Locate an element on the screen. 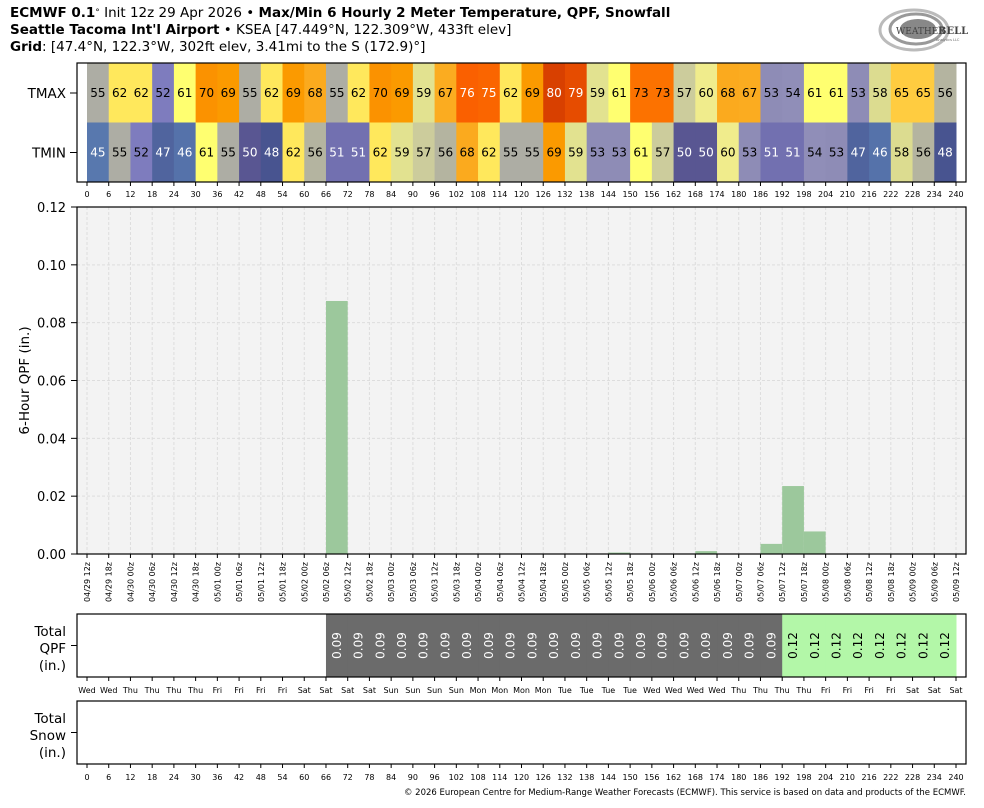 The height and width of the screenshot is (808, 984). x-date-label: 05/08 06z is located at coordinates (847, 582).